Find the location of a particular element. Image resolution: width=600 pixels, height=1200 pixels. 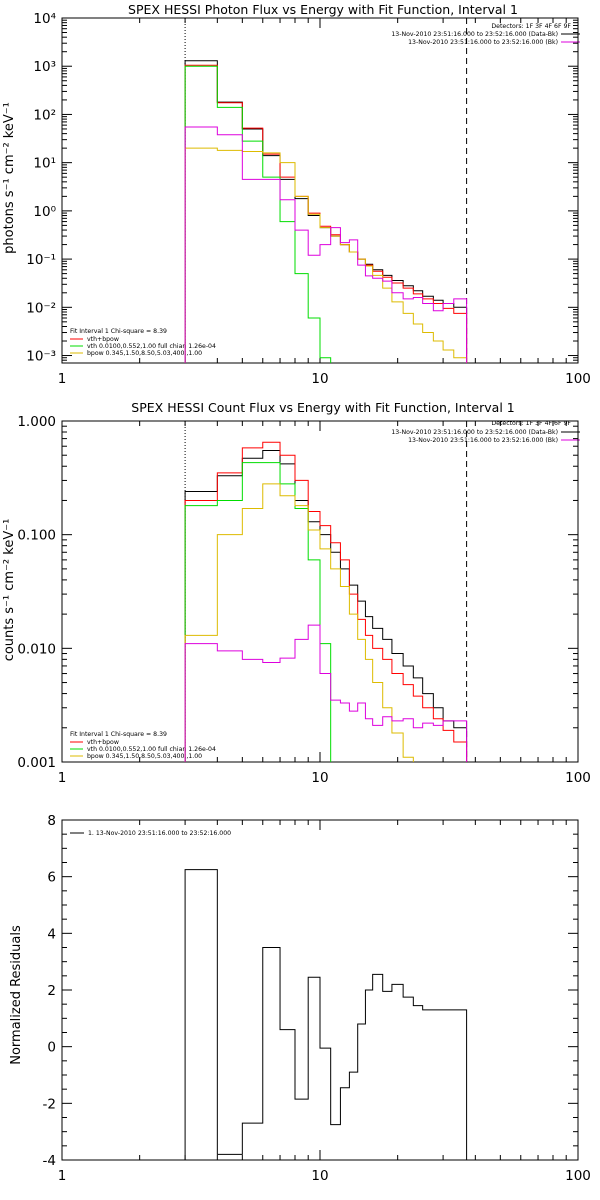

photon-ytick-label: 10¹ is located at coordinates (44, 164).